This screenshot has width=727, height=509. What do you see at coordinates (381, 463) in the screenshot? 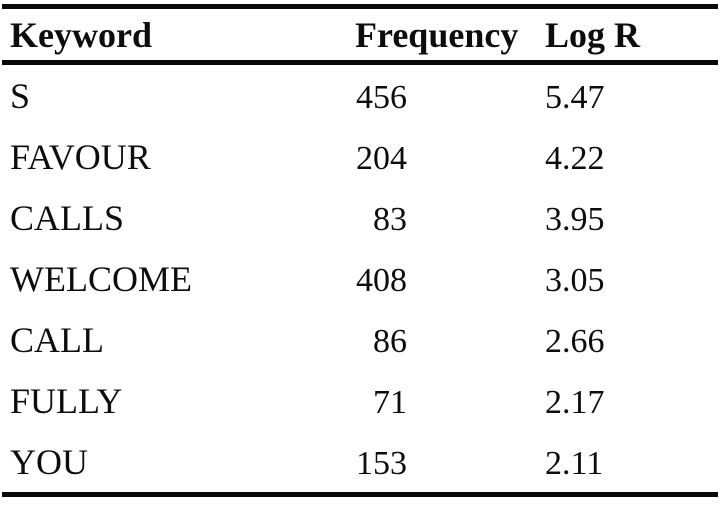
I see `frequency-value: 153` at bounding box center [381, 463].